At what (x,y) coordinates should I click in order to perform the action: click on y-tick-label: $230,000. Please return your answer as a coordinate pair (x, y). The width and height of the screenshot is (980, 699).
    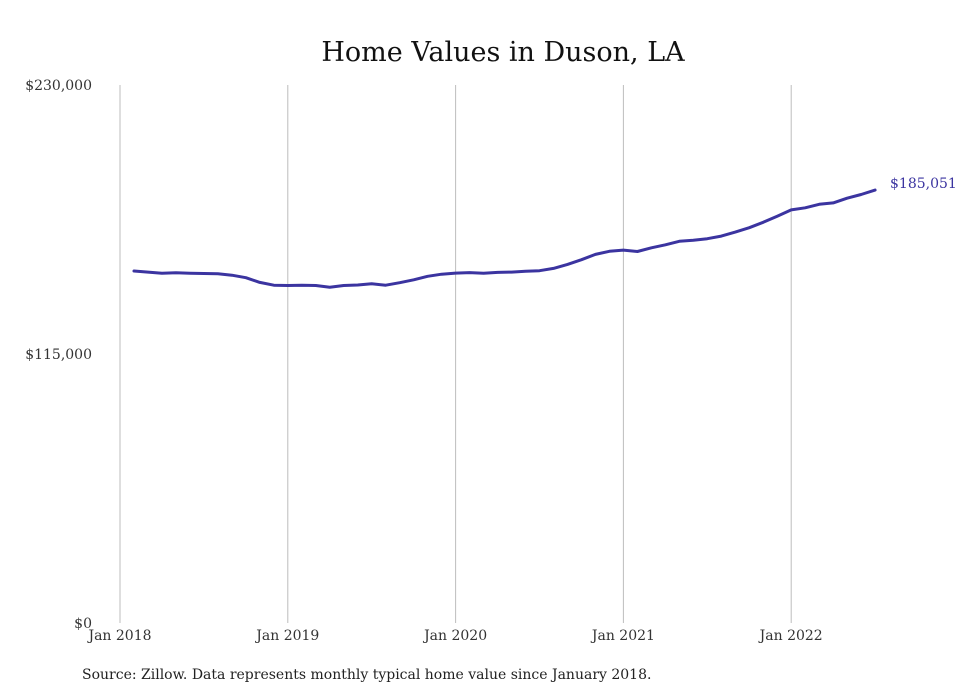
    Looking at the image, I should click on (58, 86).